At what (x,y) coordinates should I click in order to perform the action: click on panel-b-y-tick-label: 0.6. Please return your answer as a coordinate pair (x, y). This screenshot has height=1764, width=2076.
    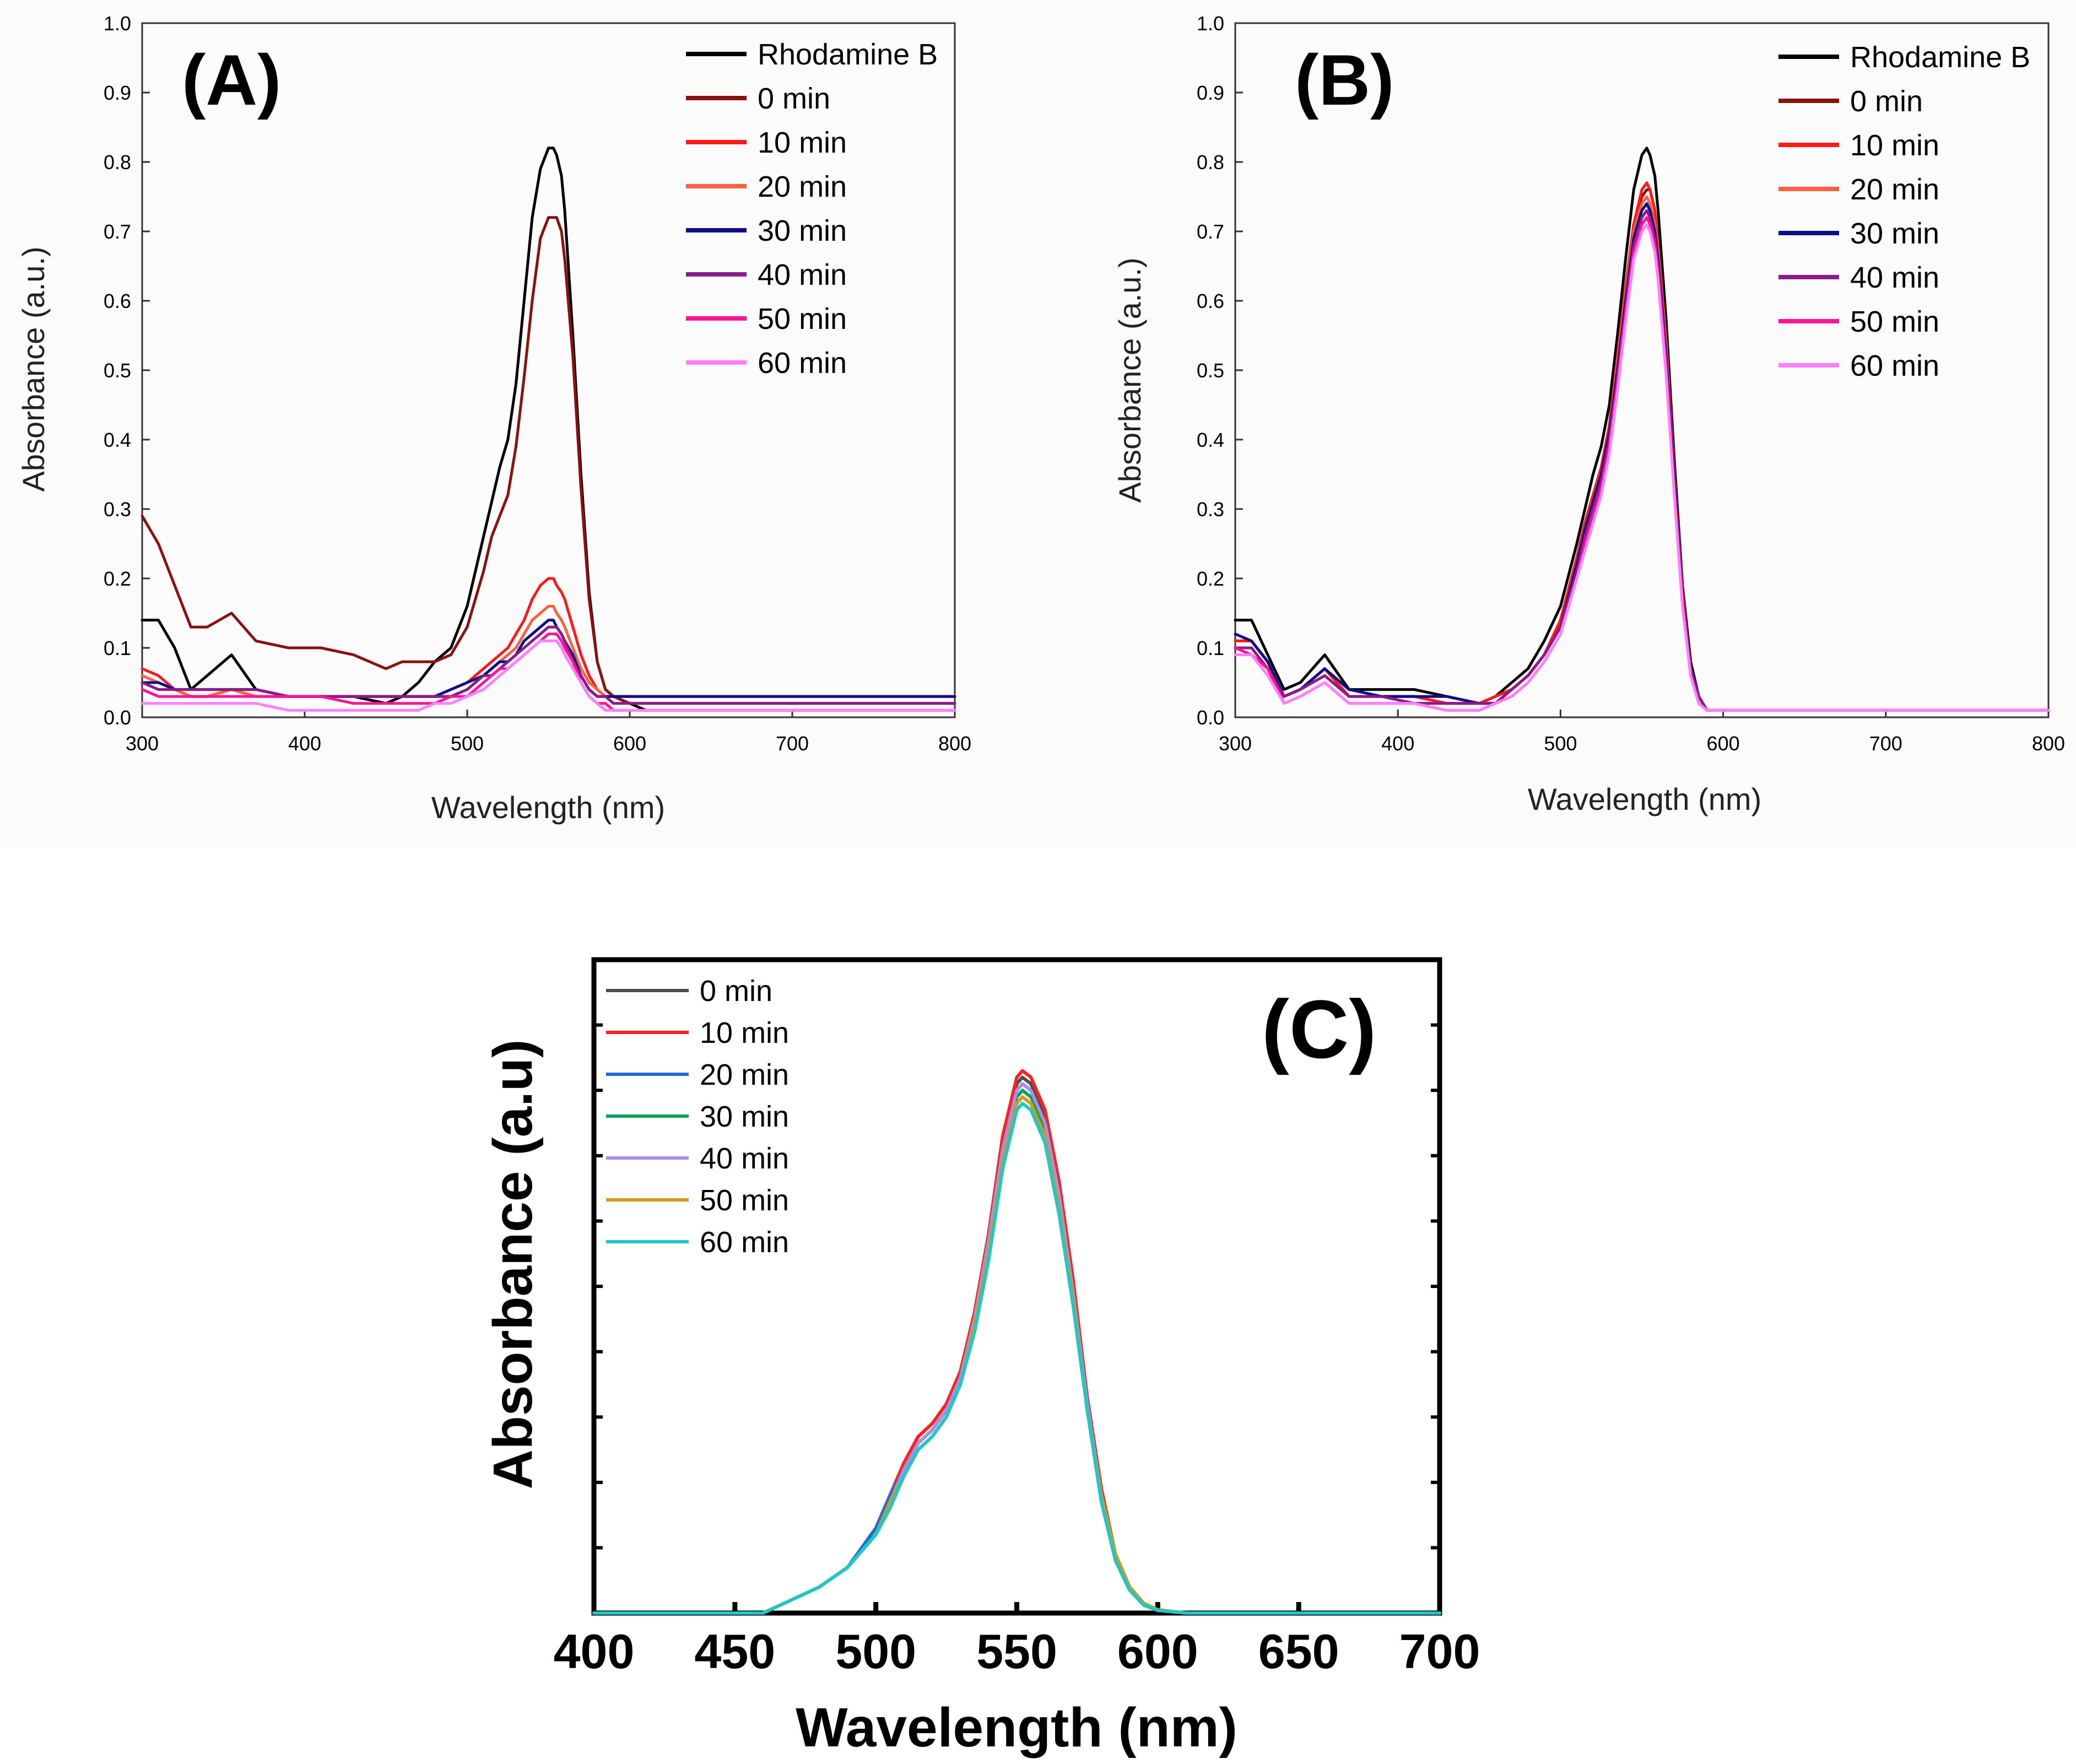
    Looking at the image, I should click on (1210, 301).